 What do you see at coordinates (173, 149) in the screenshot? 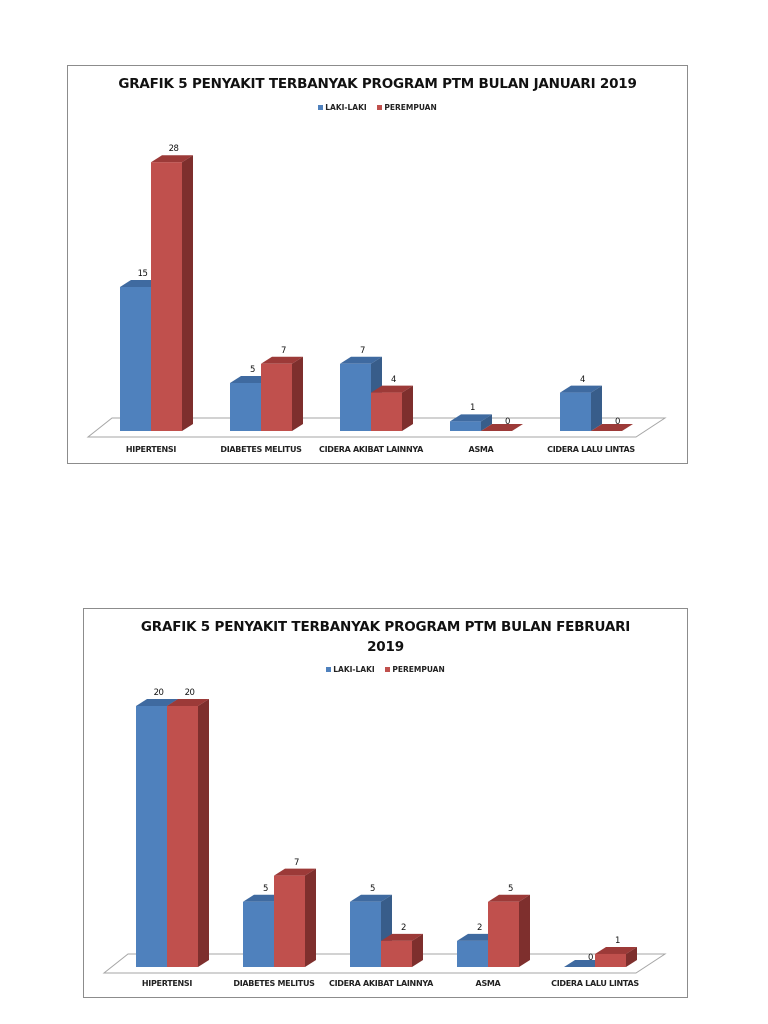
I see `data-label: 28` at bounding box center [173, 149].